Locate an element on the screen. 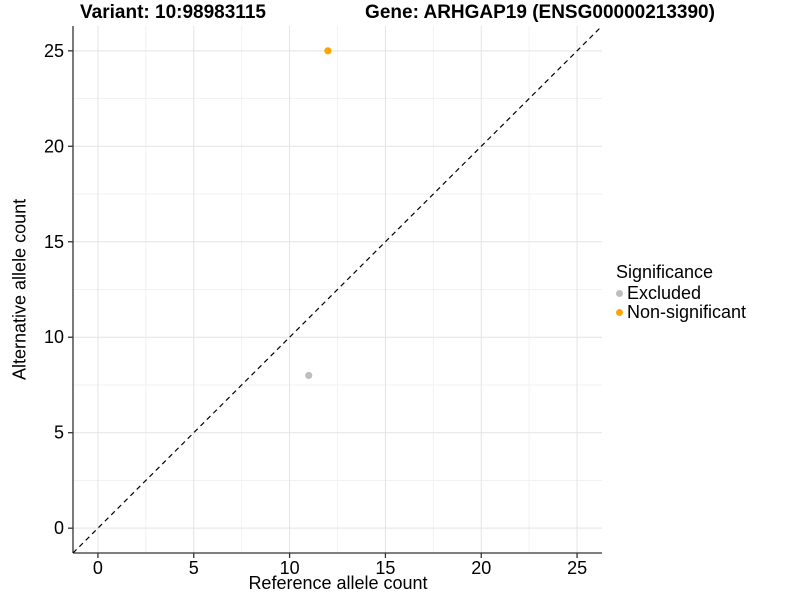 The image size is (800, 600). data-point-non-significant is located at coordinates (328, 51).